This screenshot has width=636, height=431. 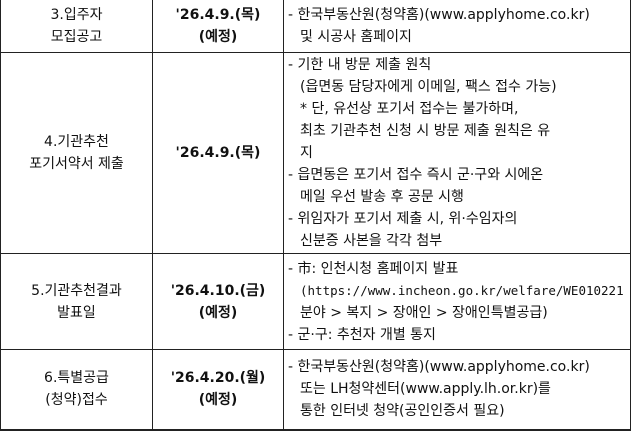 What do you see at coordinates (402, 411) in the screenshot?
I see `detail-line: 통한 인터넷 청약(공인인증서 필요)` at bounding box center [402, 411].